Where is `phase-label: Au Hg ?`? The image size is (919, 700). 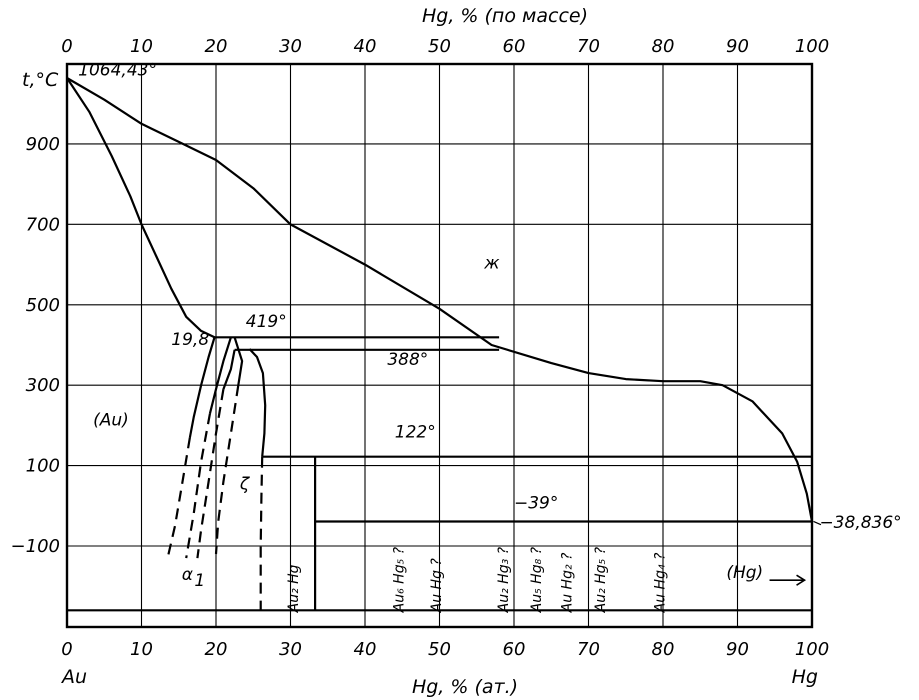 phase-label: Au Hg ? is located at coordinates (437, 586).